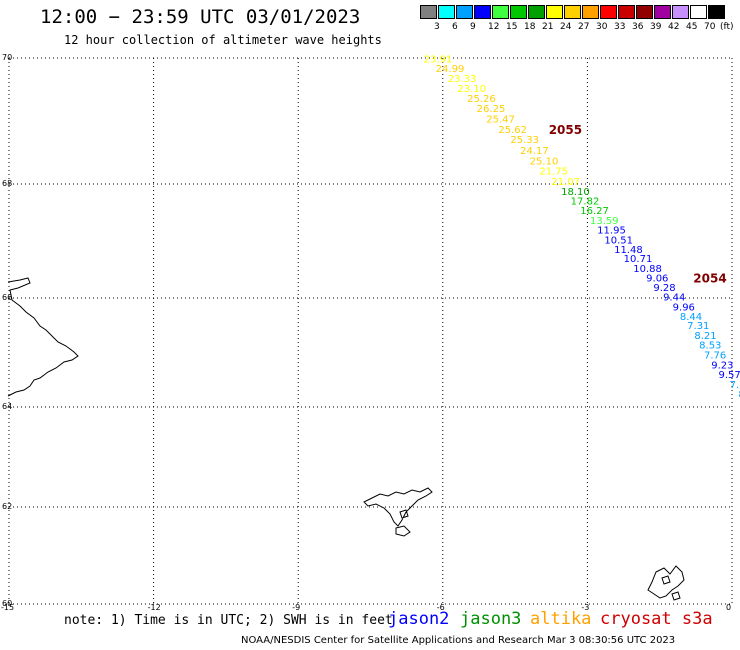 This screenshot has height=650, width=740. I want to click on legend-label: 33, so click(620, 27).